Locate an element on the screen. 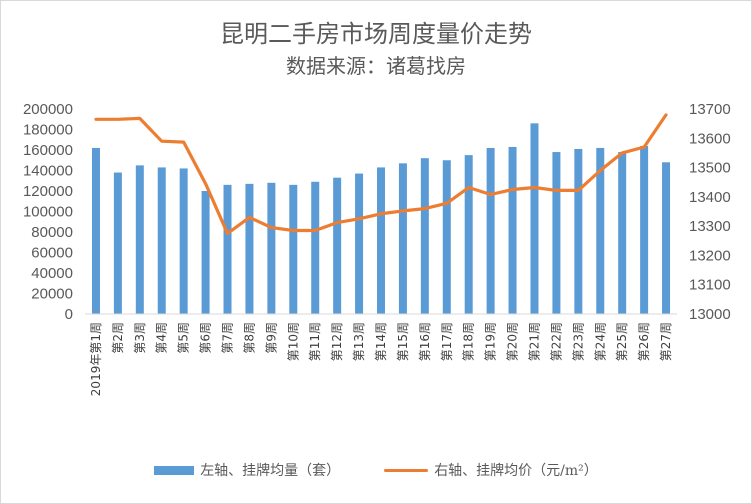 This screenshot has height=504, width=752. x-tick-label: 第6周 is located at coordinates (206, 338).